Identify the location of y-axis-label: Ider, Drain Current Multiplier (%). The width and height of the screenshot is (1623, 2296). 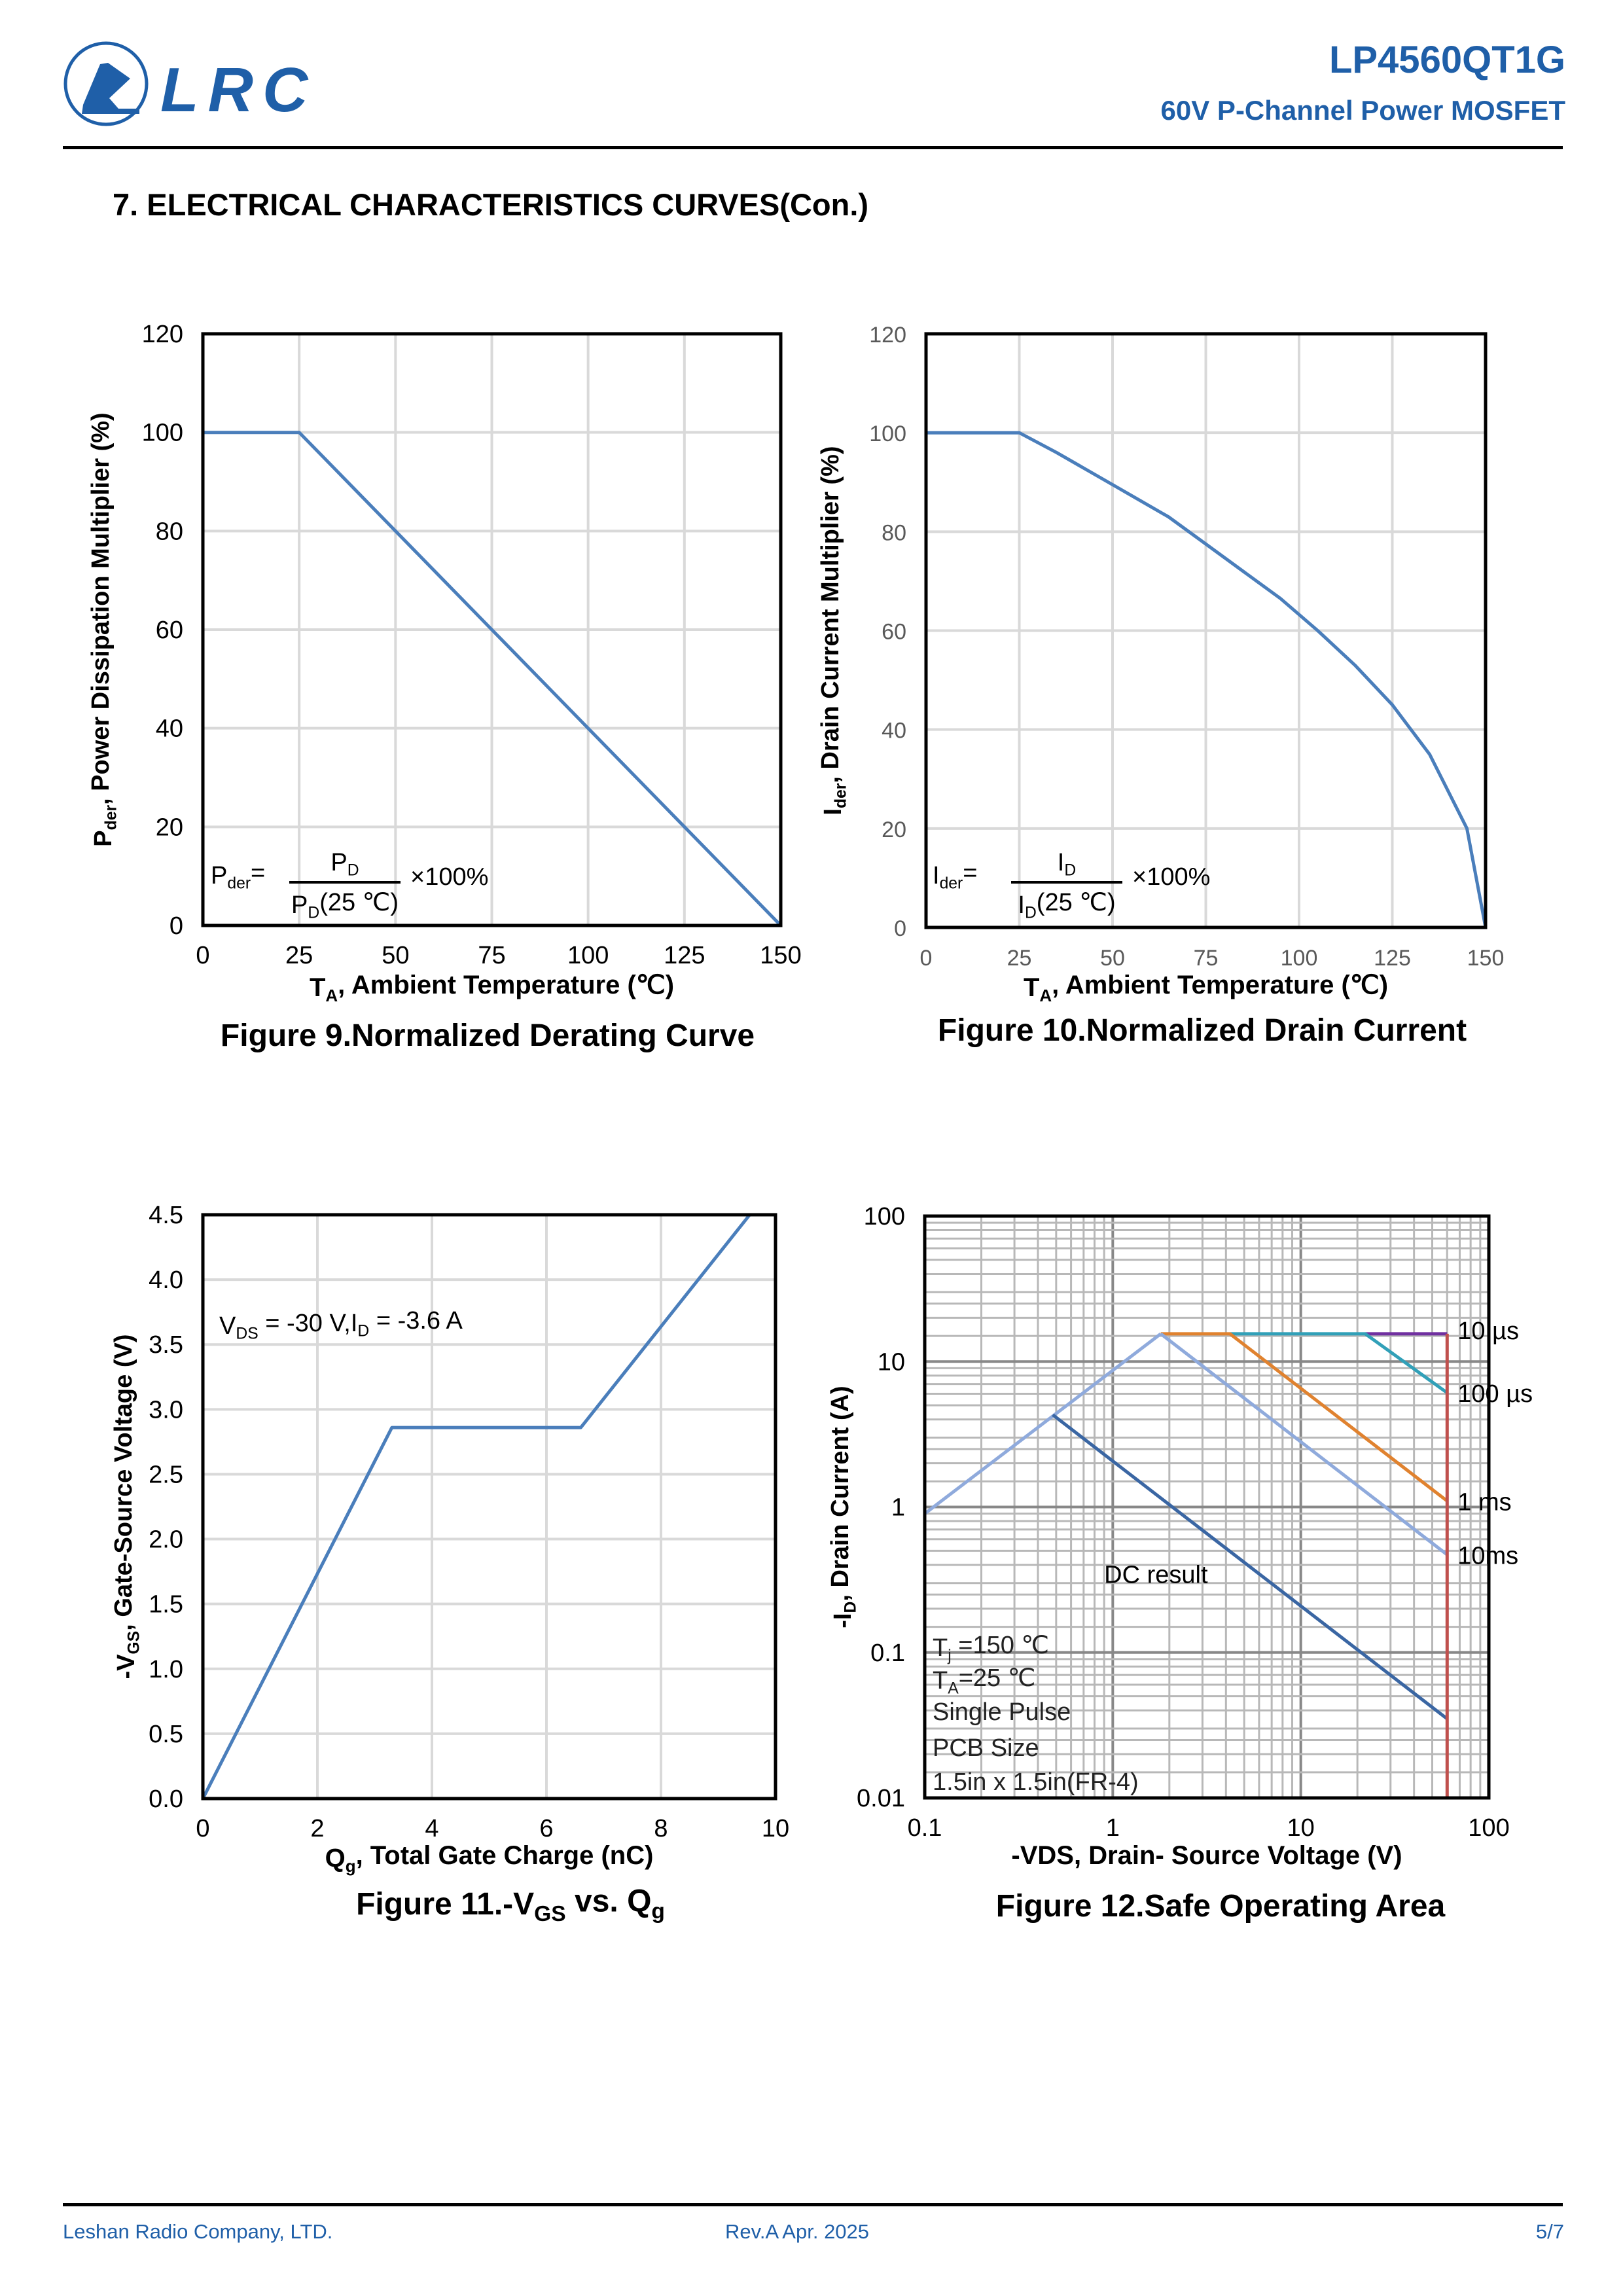
(833, 630).